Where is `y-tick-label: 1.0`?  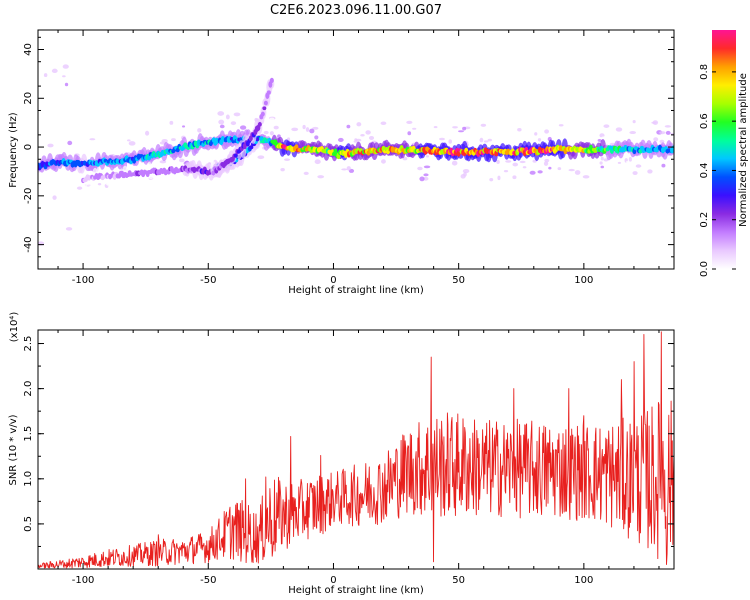 y-tick-label: 1.0 is located at coordinates (28, 479).